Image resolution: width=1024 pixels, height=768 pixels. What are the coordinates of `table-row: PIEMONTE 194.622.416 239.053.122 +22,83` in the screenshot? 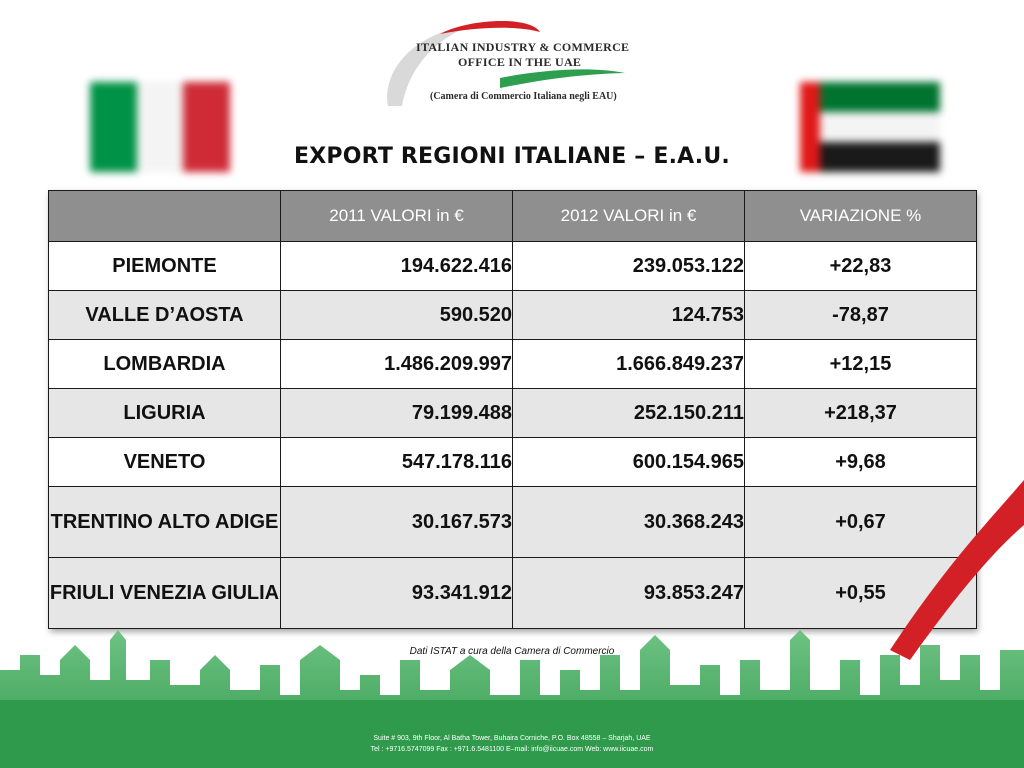 It's located at (512, 266).